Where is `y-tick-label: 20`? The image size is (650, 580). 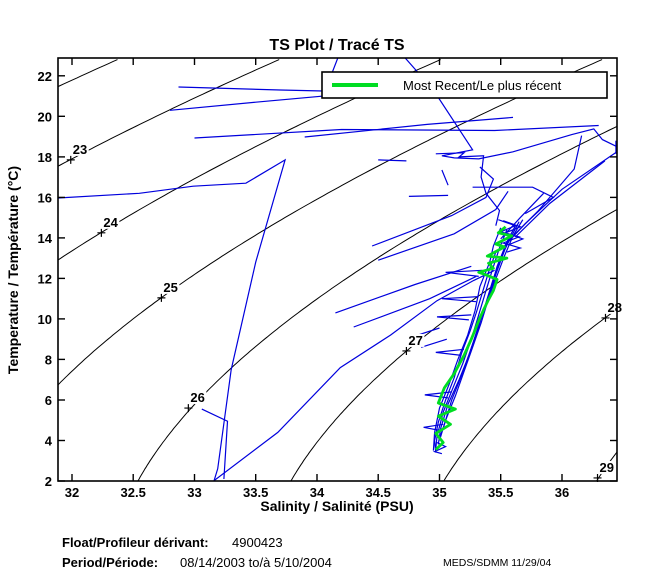
y-tick-label: 20 is located at coordinates (45, 116).